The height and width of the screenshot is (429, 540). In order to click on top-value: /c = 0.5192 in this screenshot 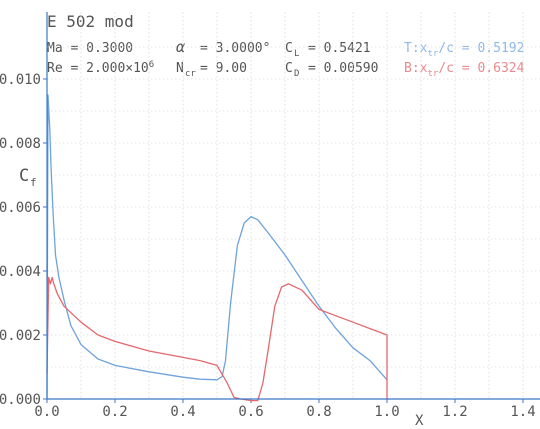, I will do `click(481, 48)`.